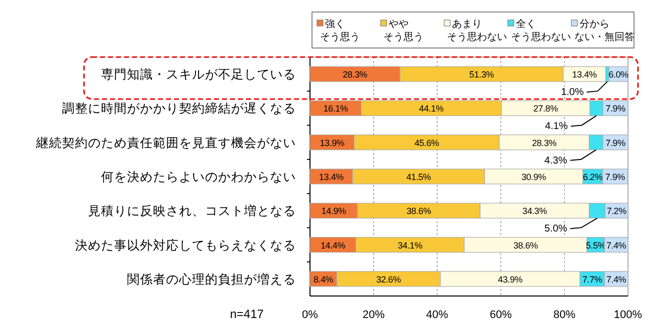 This screenshot has width=650, height=327. Describe the element at coordinates (333, 211) in the screenshot. I see `data-label: 14.9%` at that location.